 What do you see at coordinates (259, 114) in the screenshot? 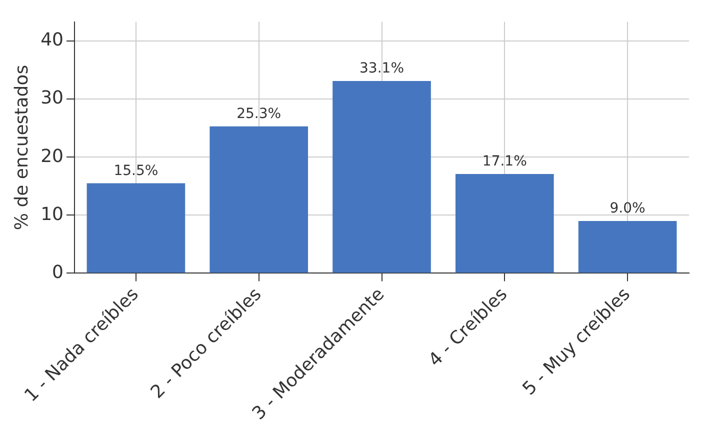
I see `data-label: 25.3%` at bounding box center [259, 114].